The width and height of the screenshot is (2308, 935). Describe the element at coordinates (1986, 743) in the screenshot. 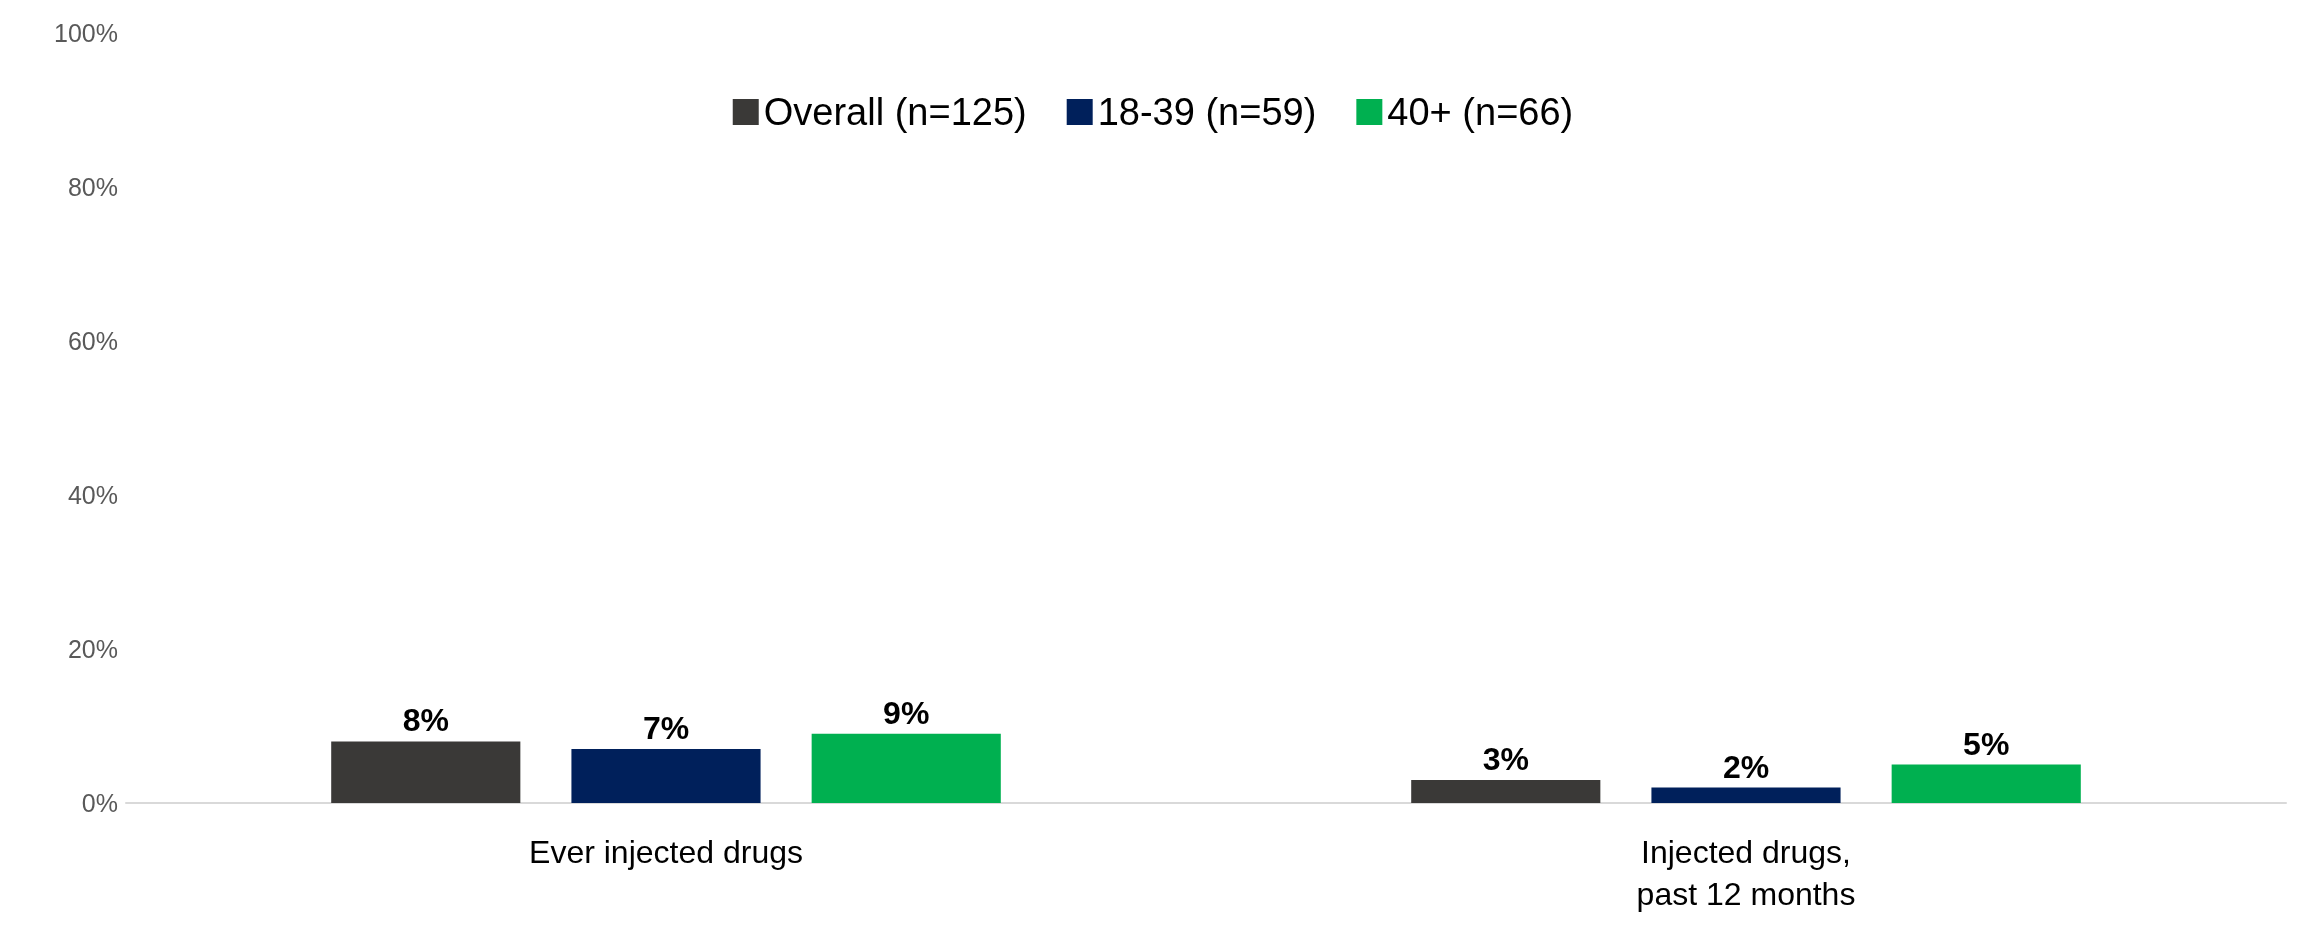

I see `data-label: 5%` at that location.